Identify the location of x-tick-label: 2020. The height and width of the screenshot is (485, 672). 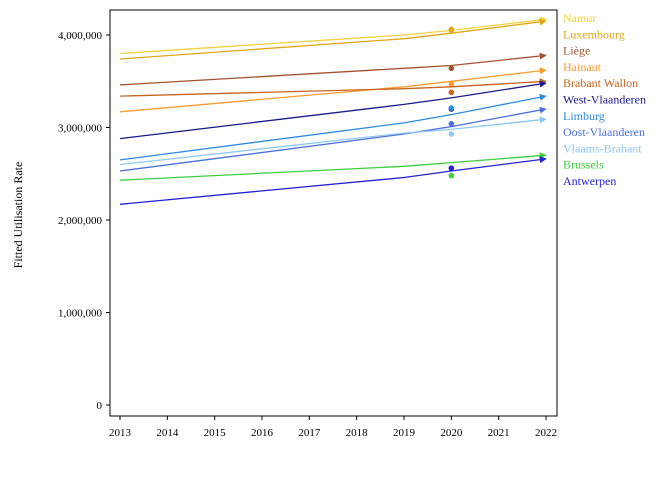
(451, 433).